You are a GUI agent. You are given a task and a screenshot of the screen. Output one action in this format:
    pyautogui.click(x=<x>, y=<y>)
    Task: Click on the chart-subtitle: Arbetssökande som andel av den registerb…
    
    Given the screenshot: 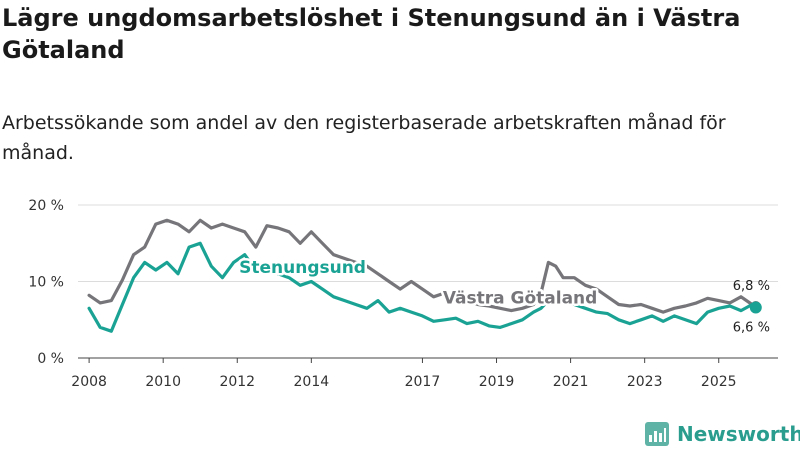 What is the action you would take?
    pyautogui.click(x=364, y=138)
    